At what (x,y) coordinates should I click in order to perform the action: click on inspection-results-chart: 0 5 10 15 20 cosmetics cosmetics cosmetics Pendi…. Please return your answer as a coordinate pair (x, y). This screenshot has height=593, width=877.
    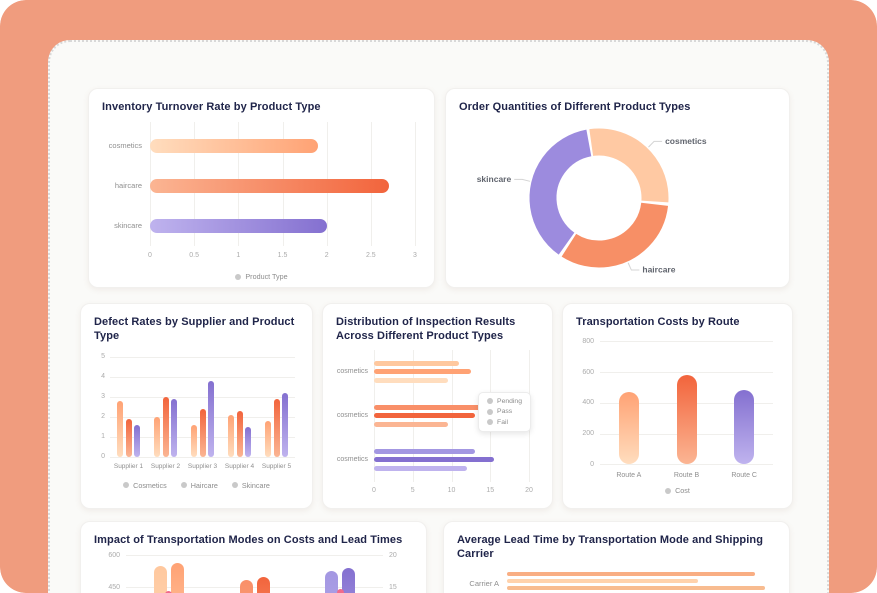
    Looking at the image, I should click on (437, 423).